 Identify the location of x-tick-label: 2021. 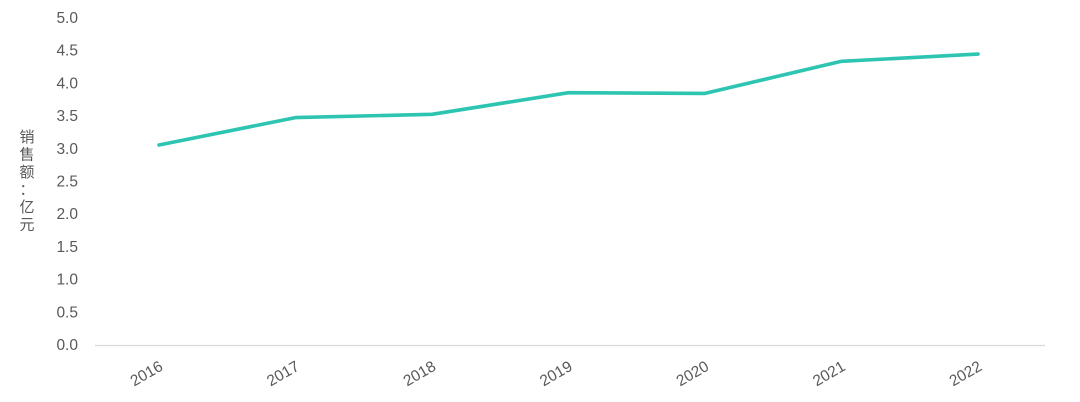
(829, 374).